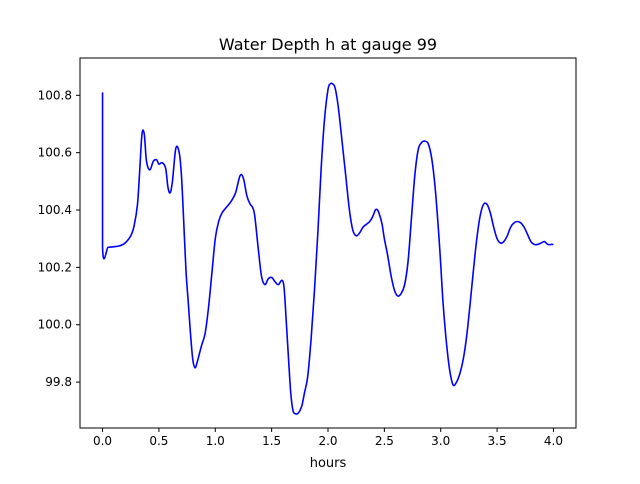 The image size is (640, 484). Describe the element at coordinates (440, 441) in the screenshot. I see `x-tick-label: 3.0` at that location.